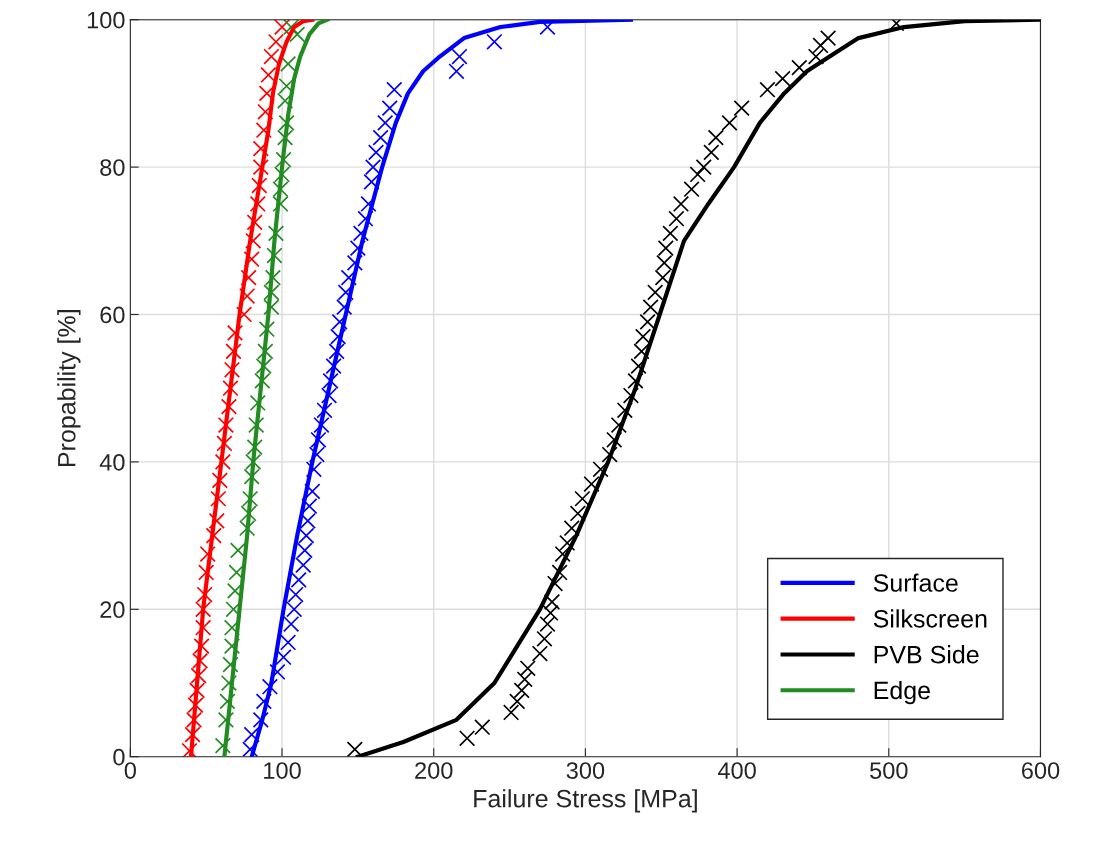 The height and width of the screenshot is (856, 1114). I want to click on x-tick-label: 200, so click(434, 770).